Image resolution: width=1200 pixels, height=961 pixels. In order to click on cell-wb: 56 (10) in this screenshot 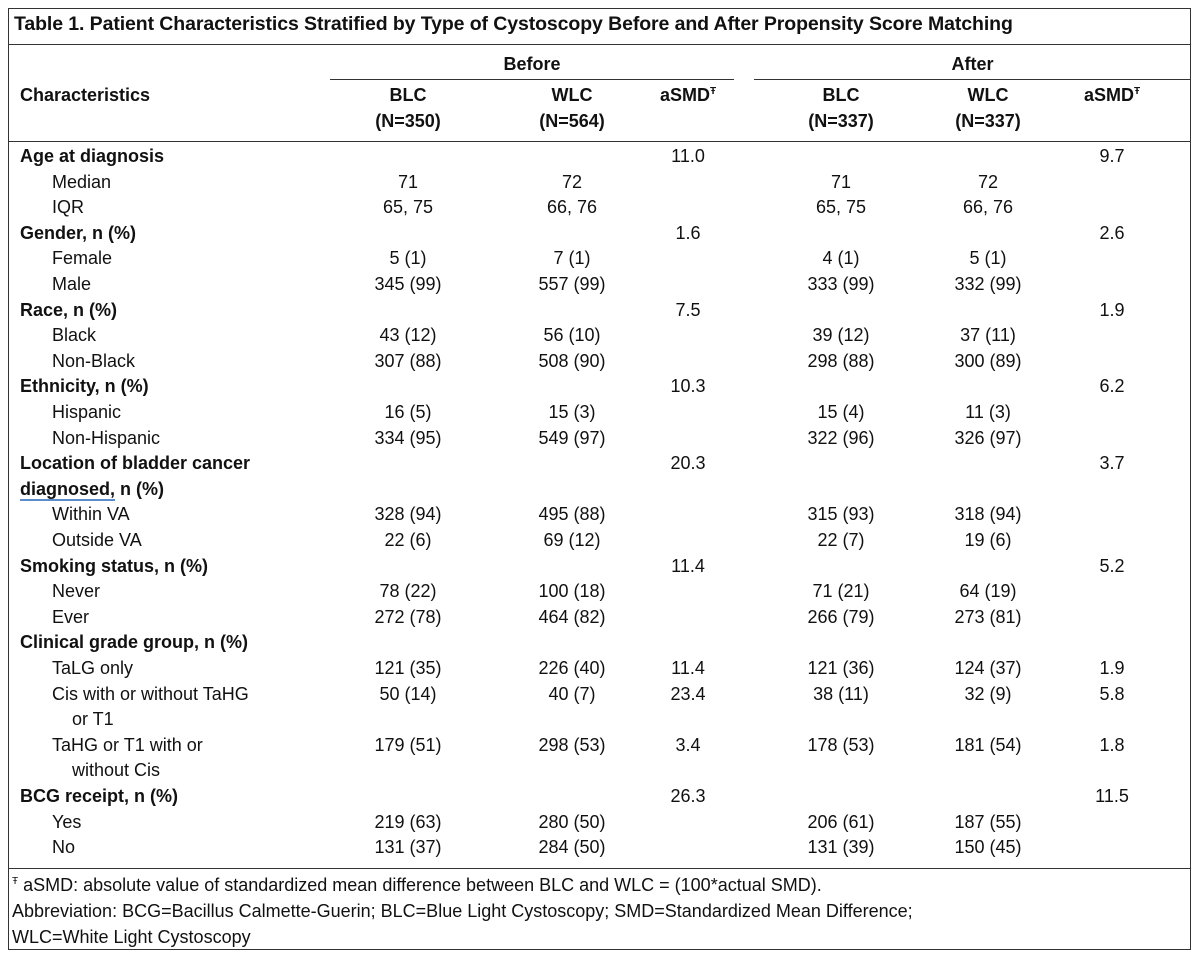, I will do `click(572, 335)`.